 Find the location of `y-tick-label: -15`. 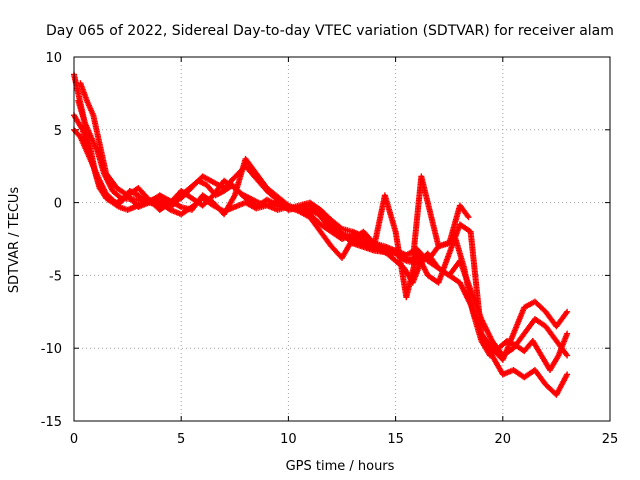

y-tick-label: -15 is located at coordinates (51, 422).